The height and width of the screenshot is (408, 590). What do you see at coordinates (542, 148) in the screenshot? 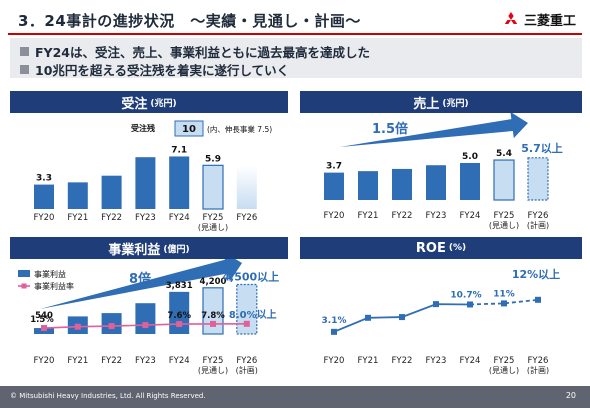
I see `data-label: 5.7以上` at bounding box center [542, 148].